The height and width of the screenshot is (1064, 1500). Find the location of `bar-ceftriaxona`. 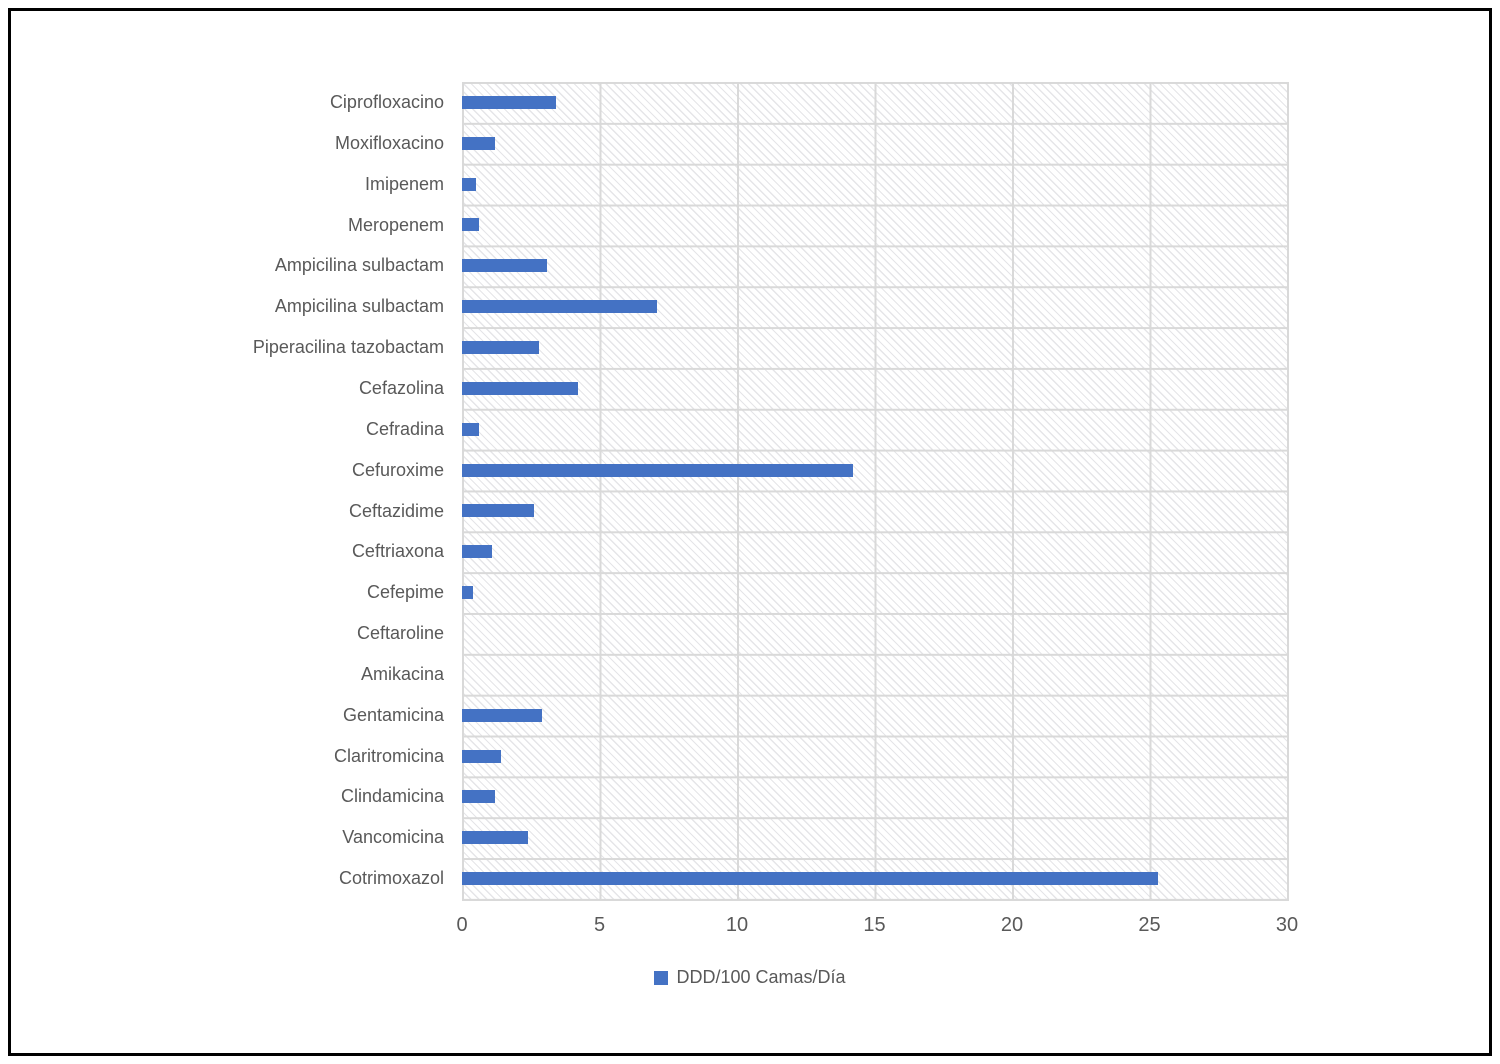

bar-ceftriaxona is located at coordinates (477, 552).